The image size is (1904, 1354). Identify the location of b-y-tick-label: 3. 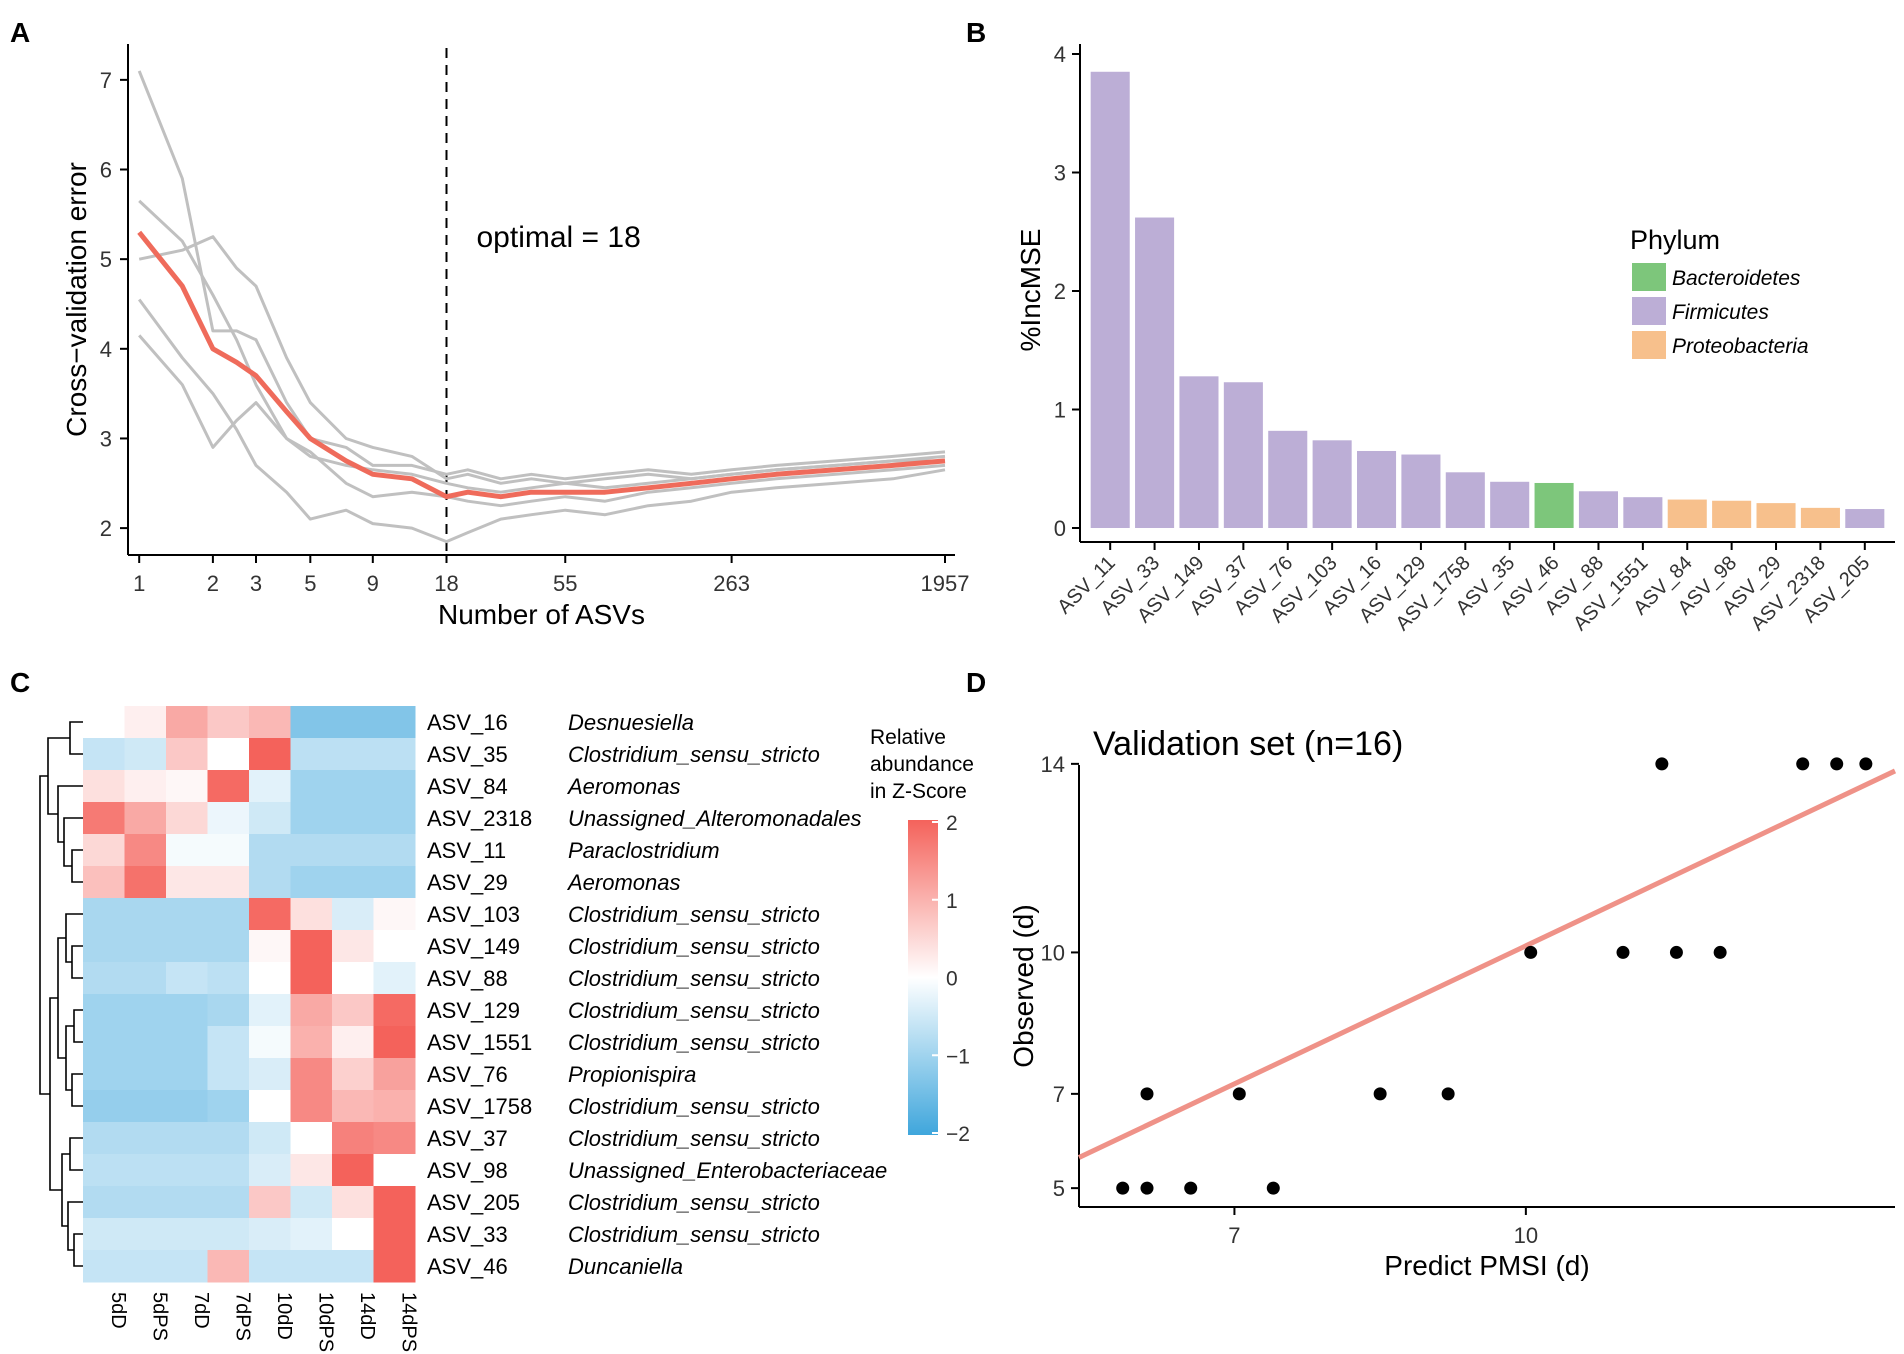
(1060, 173).